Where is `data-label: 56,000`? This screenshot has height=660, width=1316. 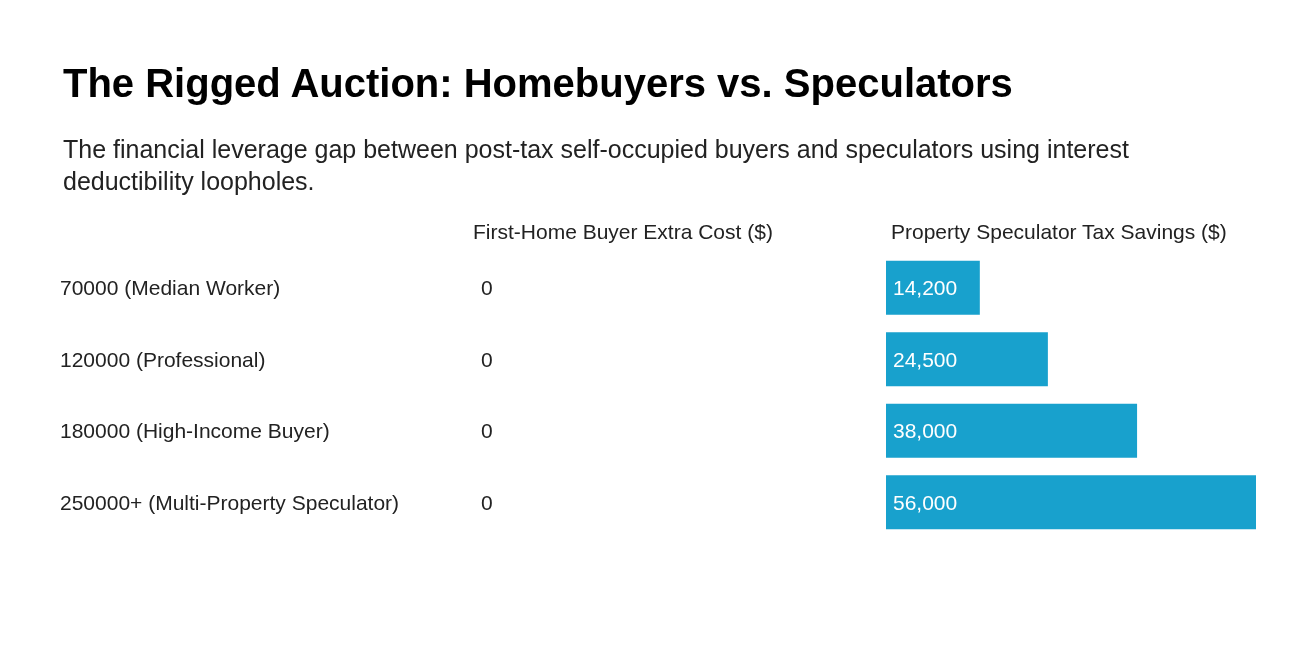
data-label: 56,000 is located at coordinates (925, 502).